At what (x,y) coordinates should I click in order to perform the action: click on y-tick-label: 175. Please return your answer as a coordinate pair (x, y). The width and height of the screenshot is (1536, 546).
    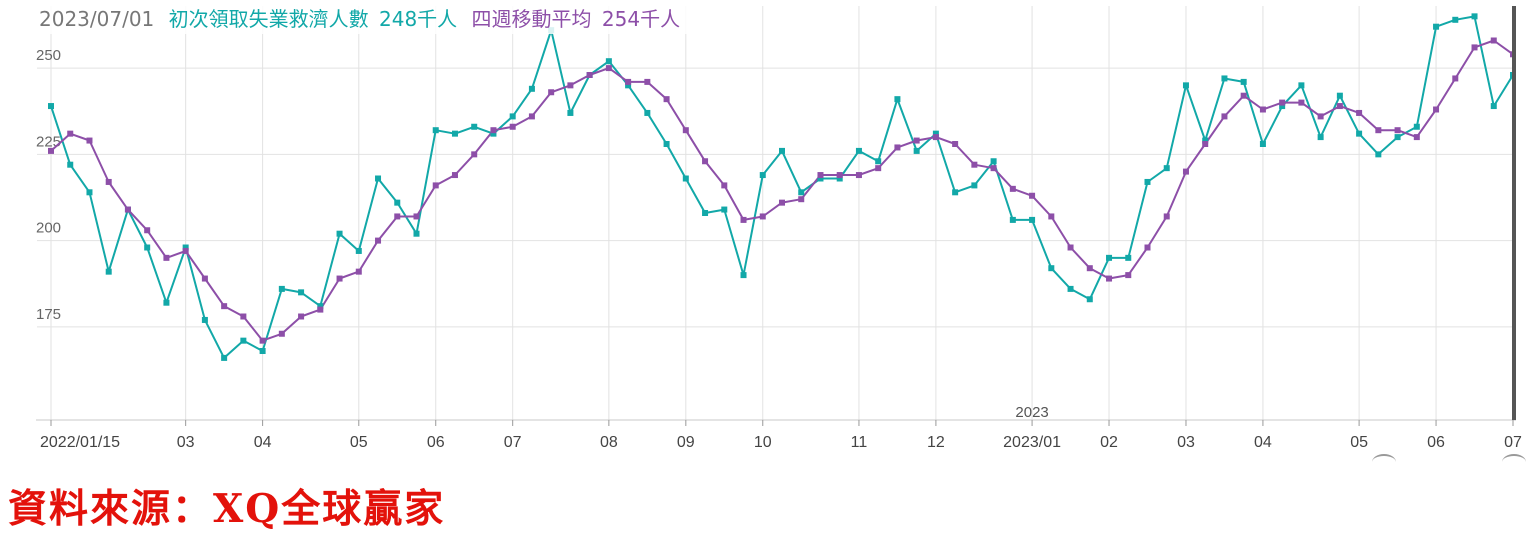
    Looking at the image, I should click on (48, 314).